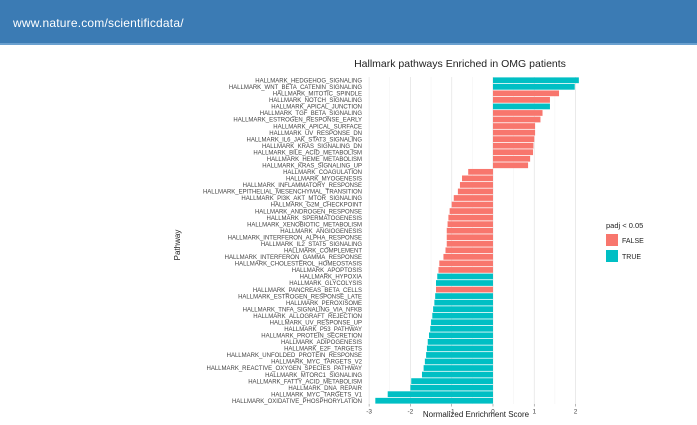 Image resolution: width=697 pixels, height=425 pixels. I want to click on y-tick-label: HALLMARK_MYC_TARGETS_V1, so click(317, 395).